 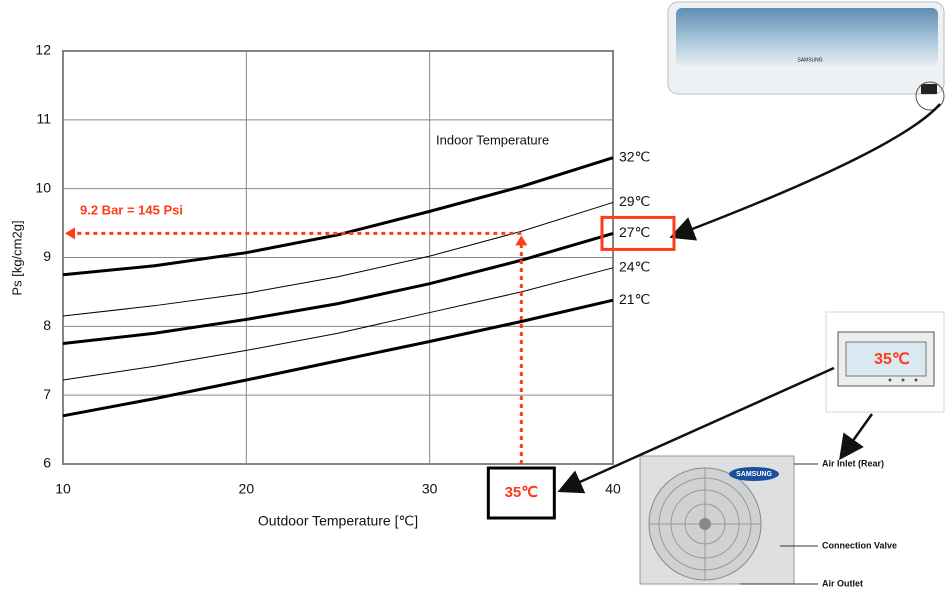 I want to click on series-label: 27℃, so click(x=634, y=232).